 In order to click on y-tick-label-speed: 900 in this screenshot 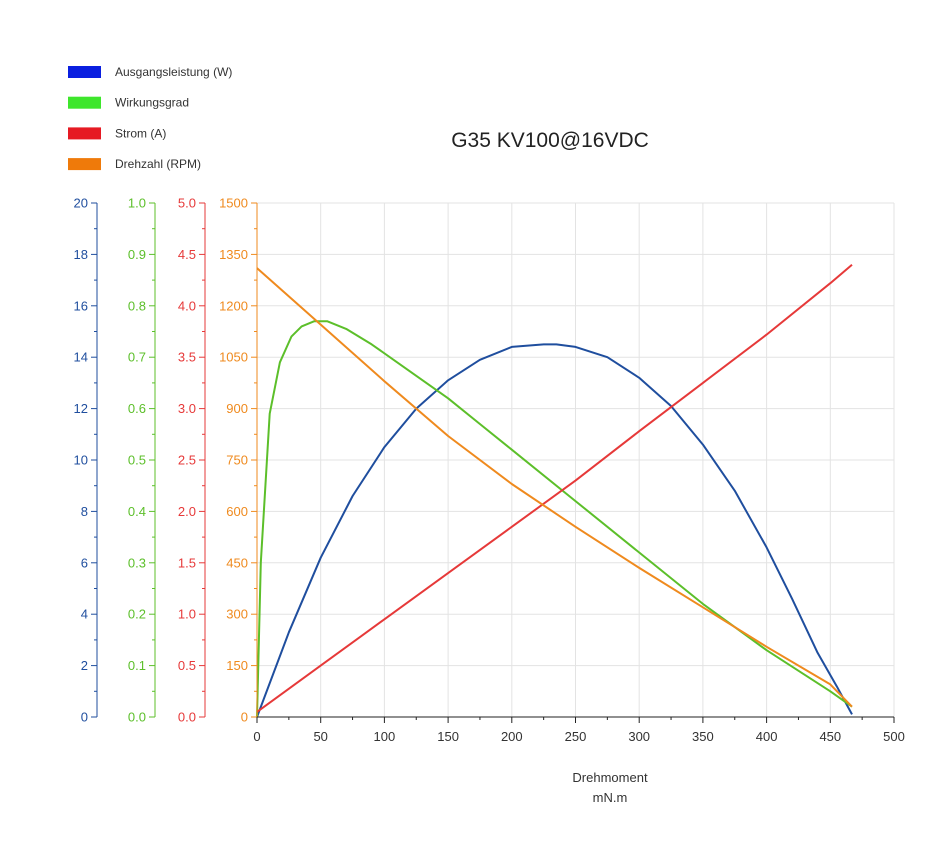, I will do `click(237, 408)`.